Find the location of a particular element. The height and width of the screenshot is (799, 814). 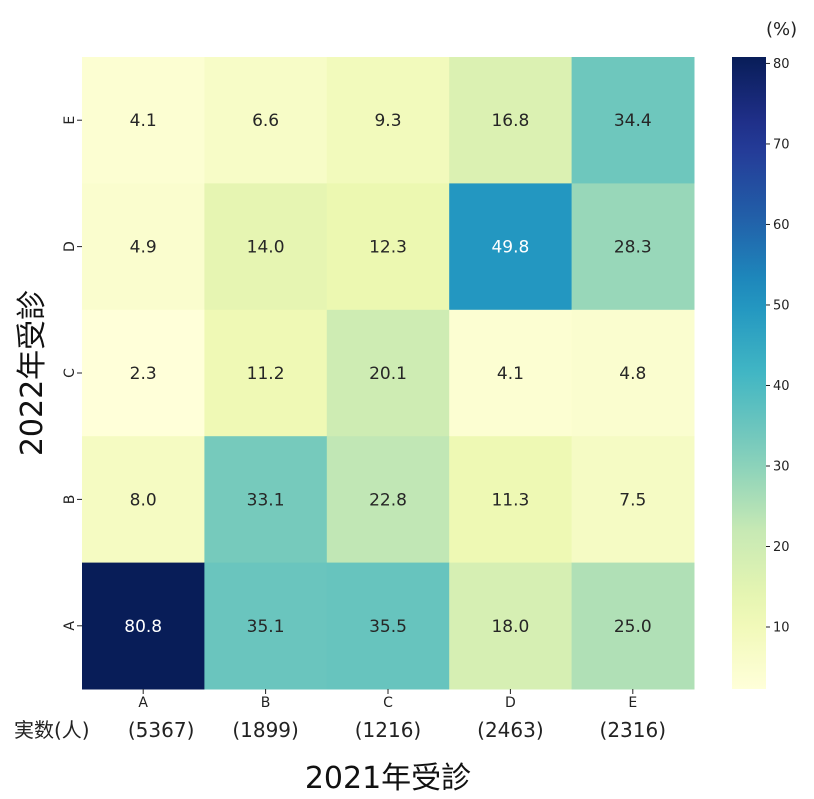

cell-value-label: 28.3 is located at coordinates (633, 248).